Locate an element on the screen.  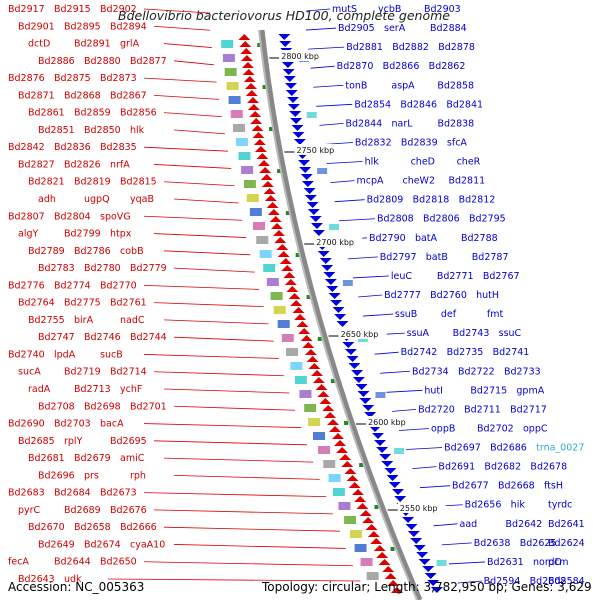
gene-label-right: Bd2631 is located at coordinates (505, 562).